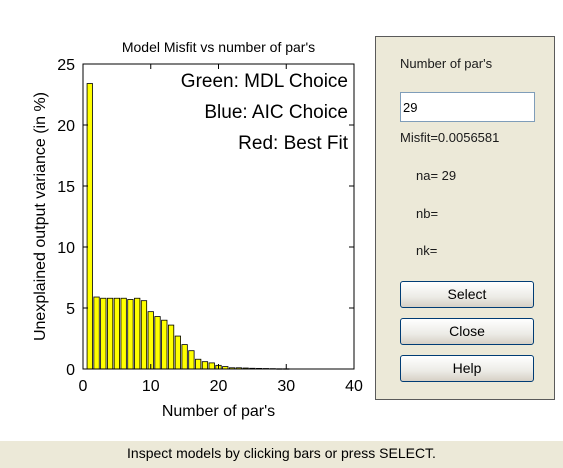  What do you see at coordinates (467, 107) in the screenshot?
I see `number-of-parameters-input` at bounding box center [467, 107].